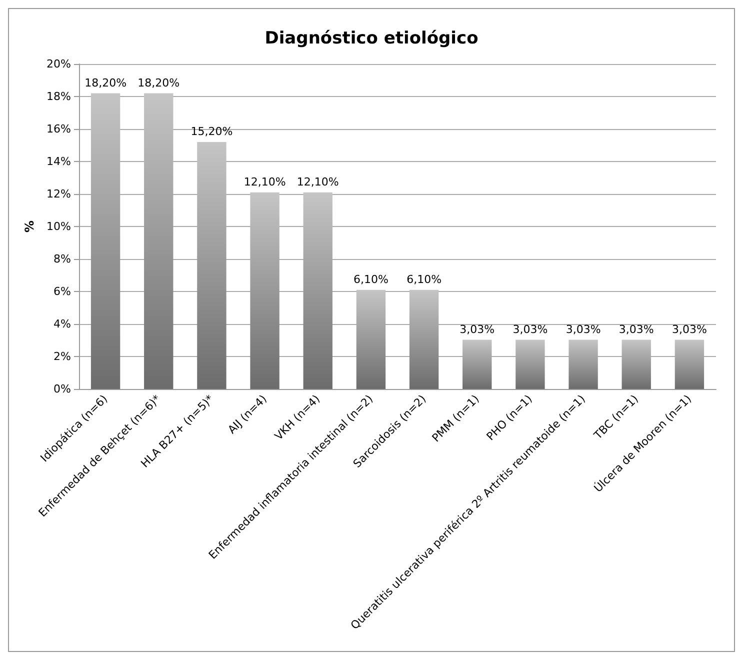 Image resolution: width=745 pixels, height=662 pixels. What do you see at coordinates (62, 291) in the screenshot?
I see `y-tick-label: 6%` at bounding box center [62, 291].